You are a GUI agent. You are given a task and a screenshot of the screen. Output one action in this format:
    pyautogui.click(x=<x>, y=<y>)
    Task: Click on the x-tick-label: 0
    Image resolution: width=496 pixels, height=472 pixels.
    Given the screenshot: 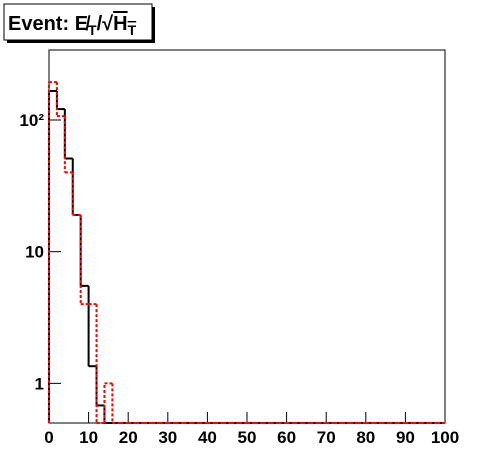 What is the action you would take?
    pyautogui.click(x=48, y=437)
    